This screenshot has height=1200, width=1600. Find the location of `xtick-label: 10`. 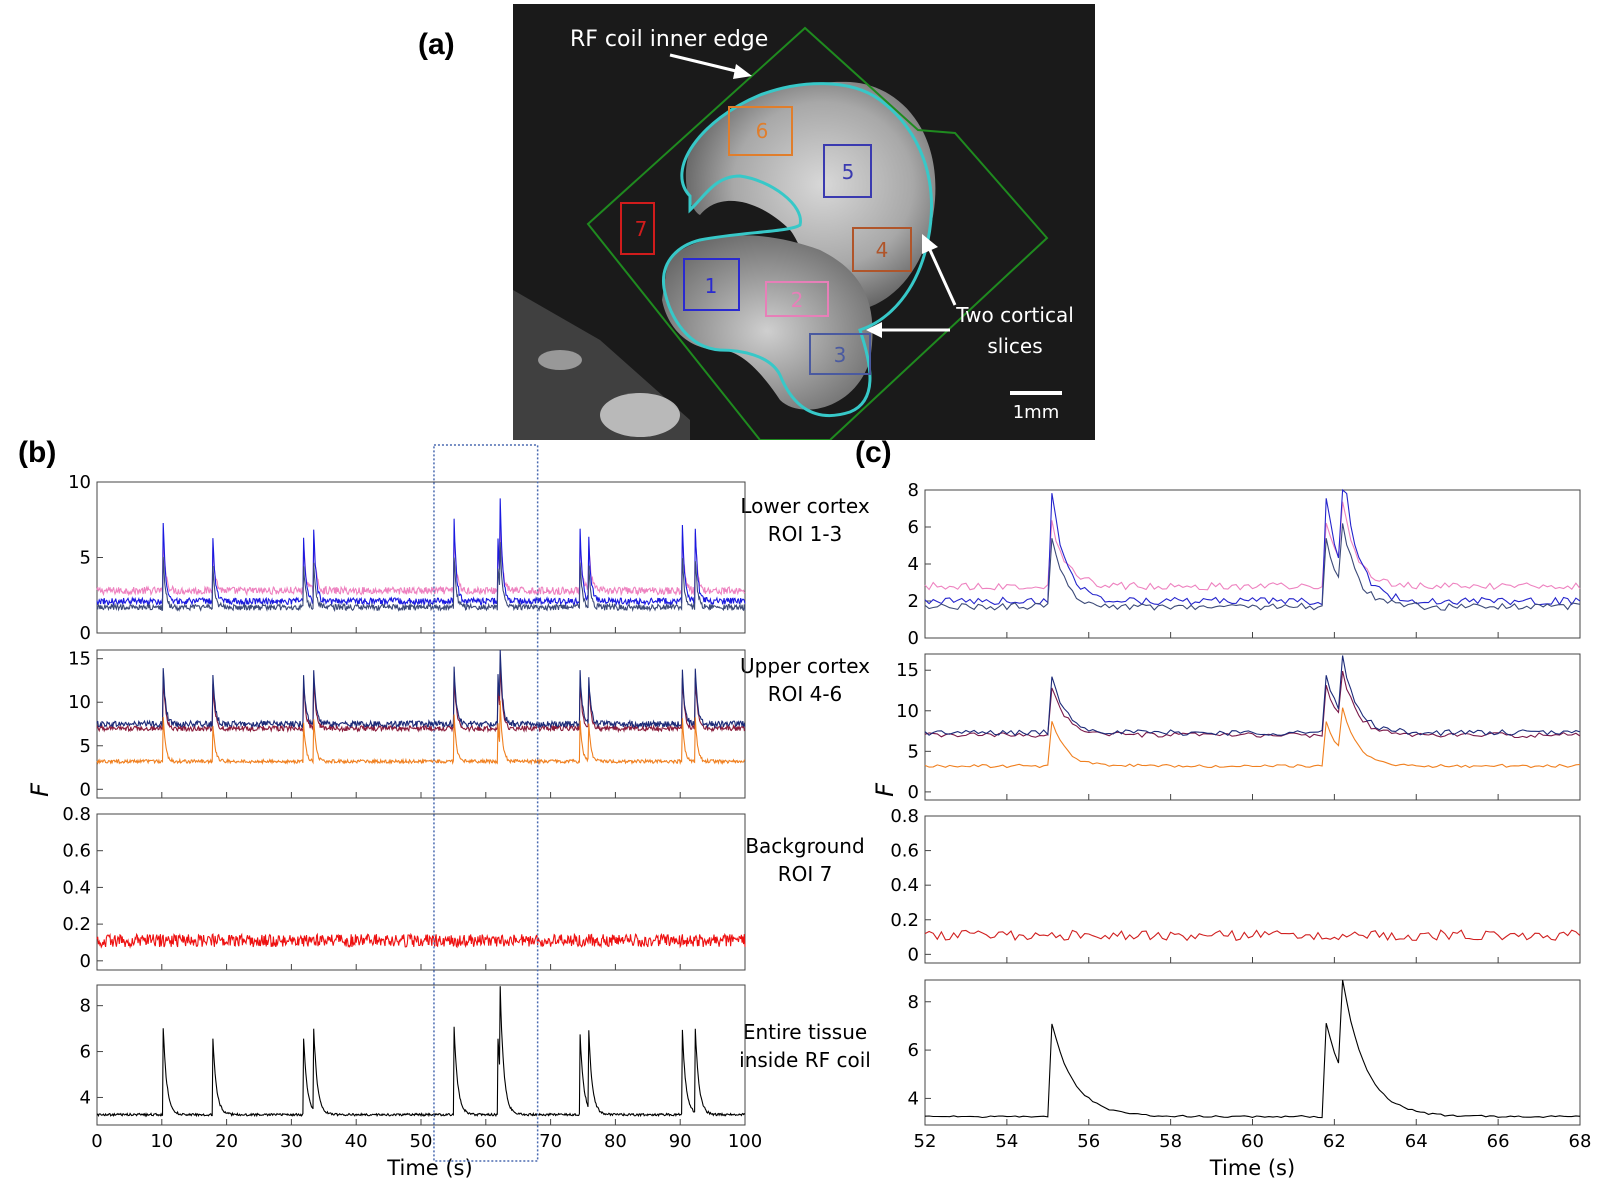

xtick-label: 10 is located at coordinates (161, 1141).